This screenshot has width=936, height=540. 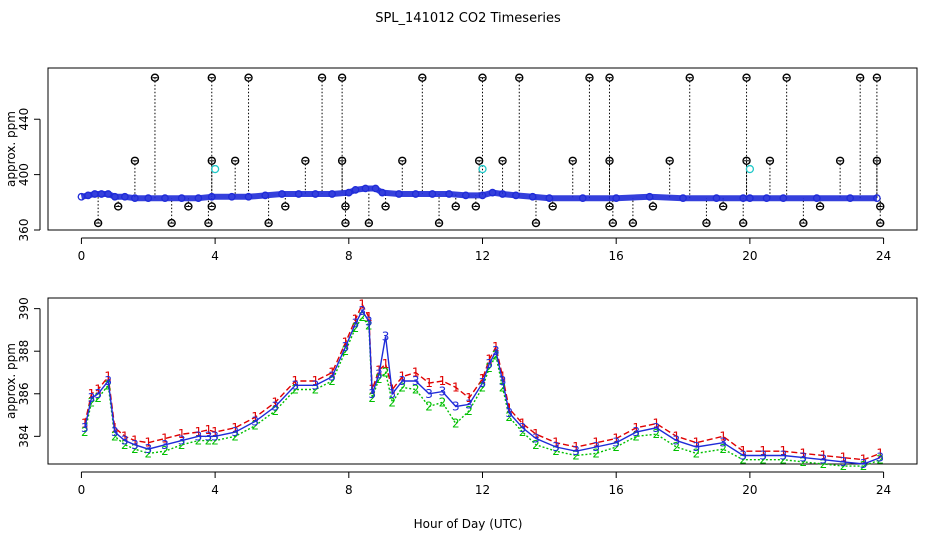 I want to click on top-baseline-band, so click(x=478, y=193).